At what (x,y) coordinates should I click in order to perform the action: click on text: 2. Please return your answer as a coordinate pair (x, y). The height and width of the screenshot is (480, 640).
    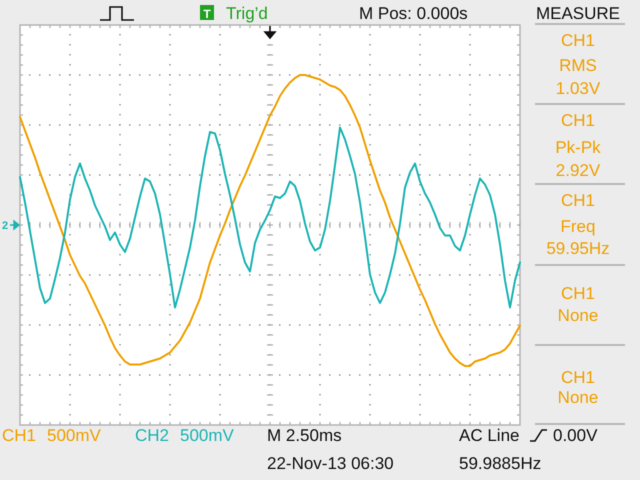
    Looking at the image, I should click on (5, 226).